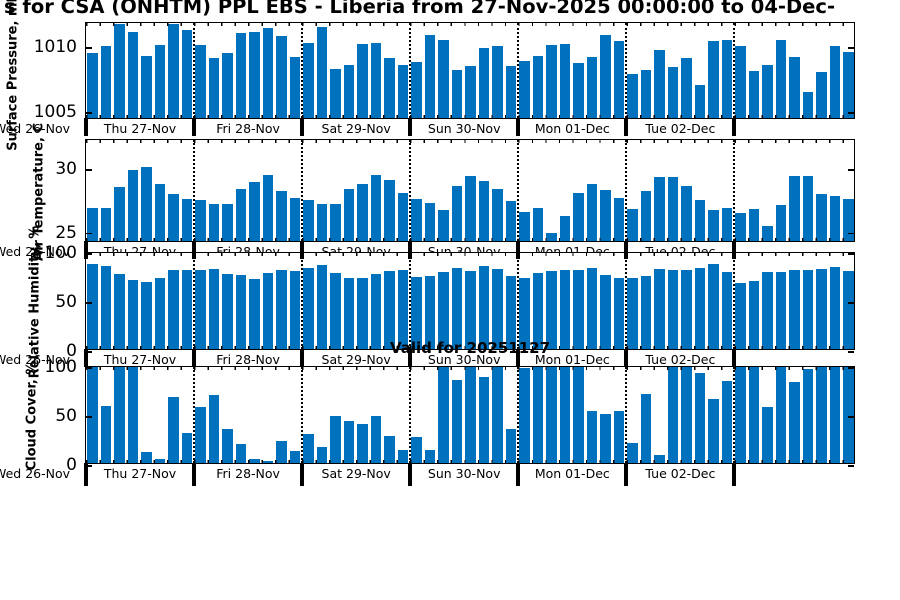 Image resolution: width=900 pixels, height=600 pixels. I want to click on x-day-label: Fri 28-Nov, so click(248, 473).